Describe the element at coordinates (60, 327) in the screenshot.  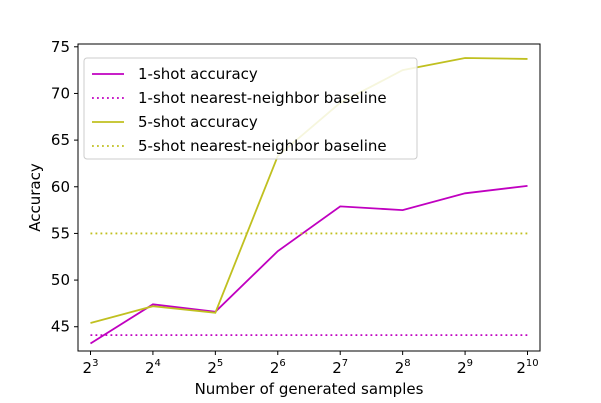
I see `y-tick-label: 45` at that location.